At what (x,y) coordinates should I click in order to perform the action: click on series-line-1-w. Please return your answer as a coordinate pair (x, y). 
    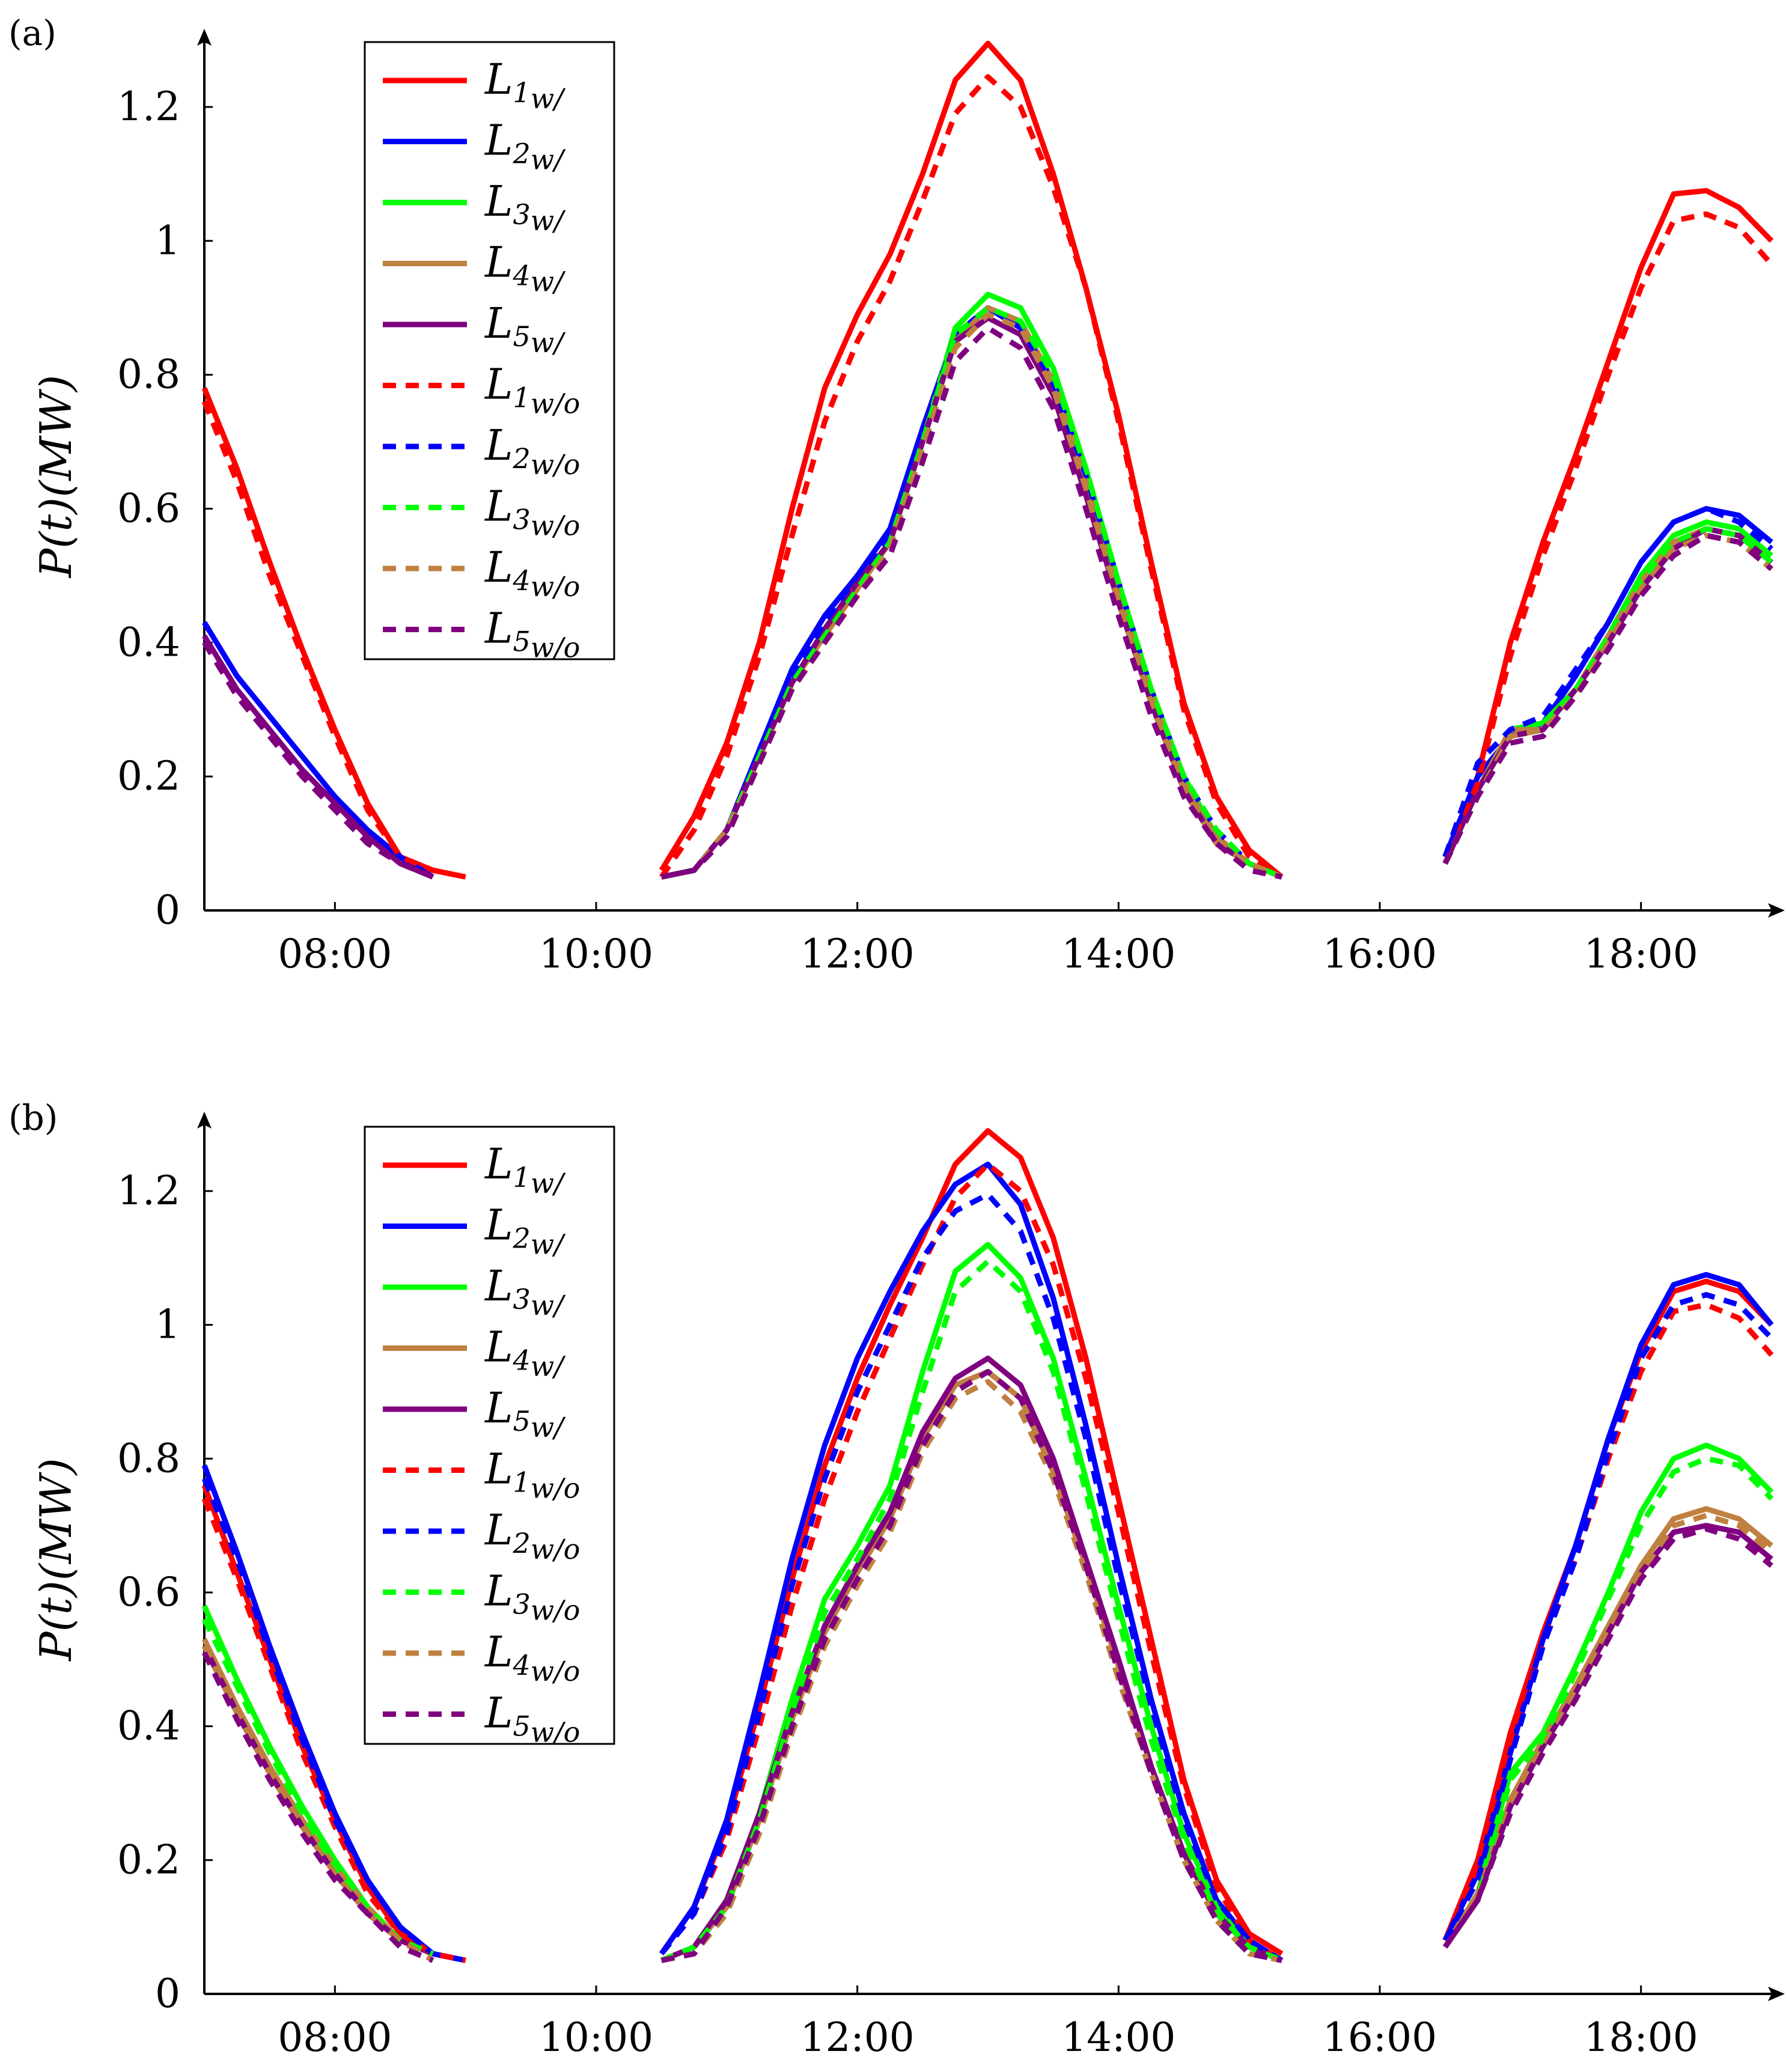
    Looking at the image, I should click on (1608, 522).